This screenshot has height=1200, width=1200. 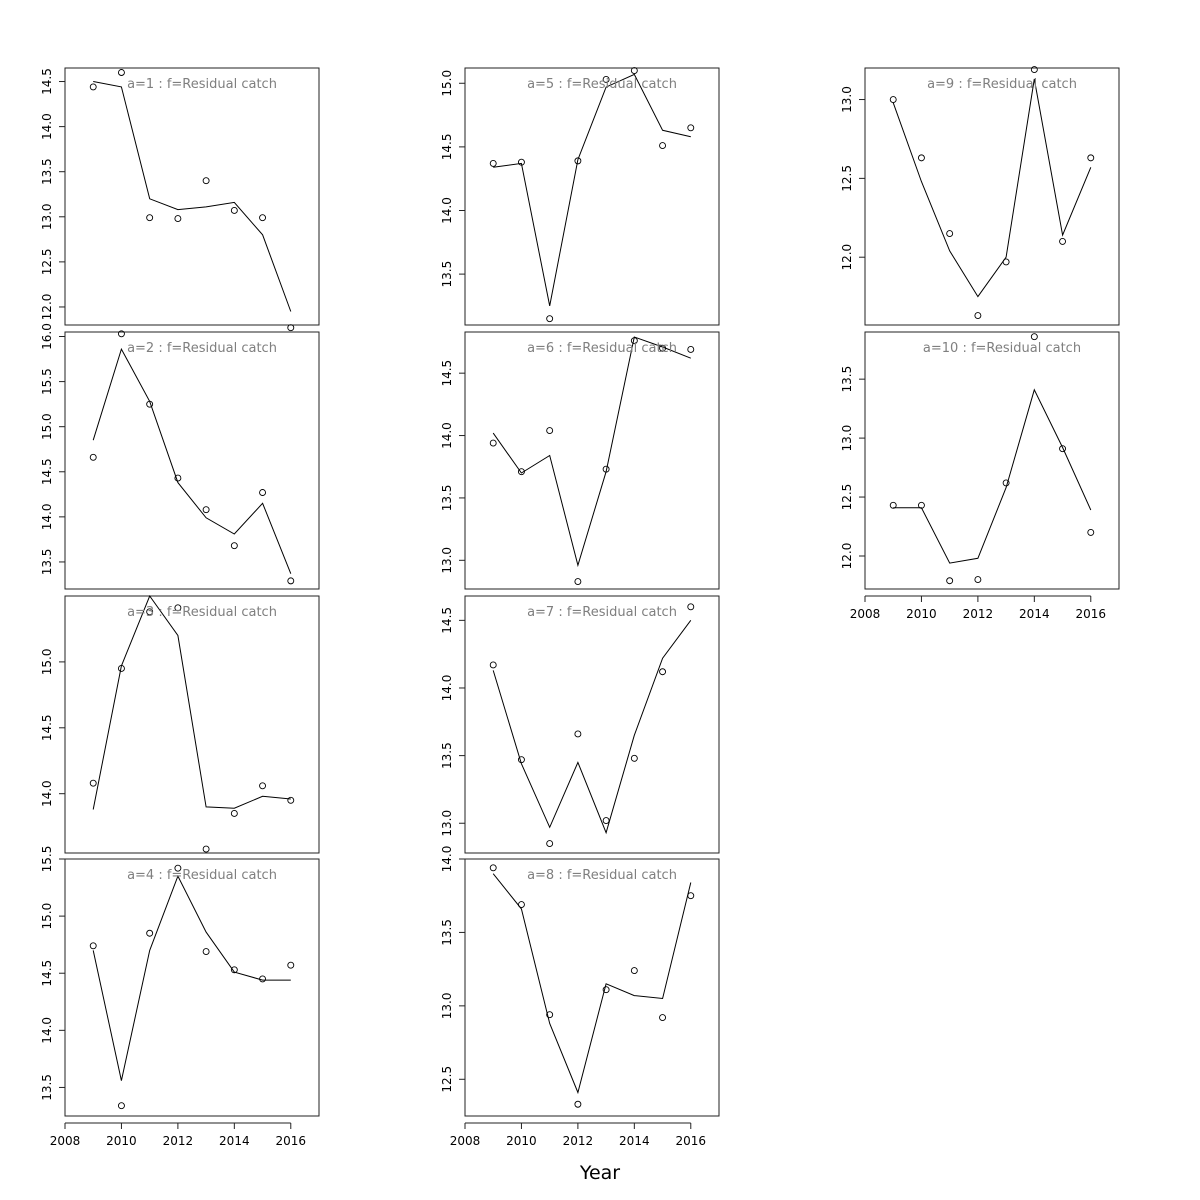 What do you see at coordinates (1091, 614) in the screenshot?
I see `x-tick-label: 2016` at bounding box center [1091, 614].